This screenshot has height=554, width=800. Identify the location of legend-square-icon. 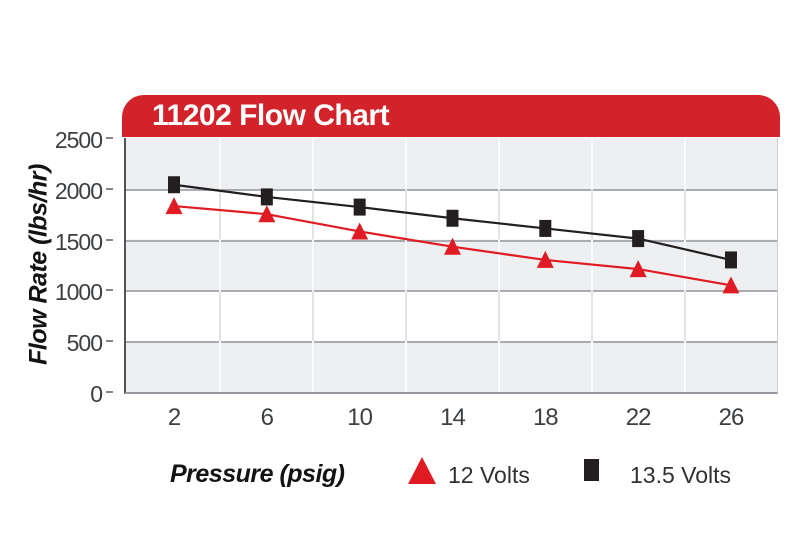
(591, 470).